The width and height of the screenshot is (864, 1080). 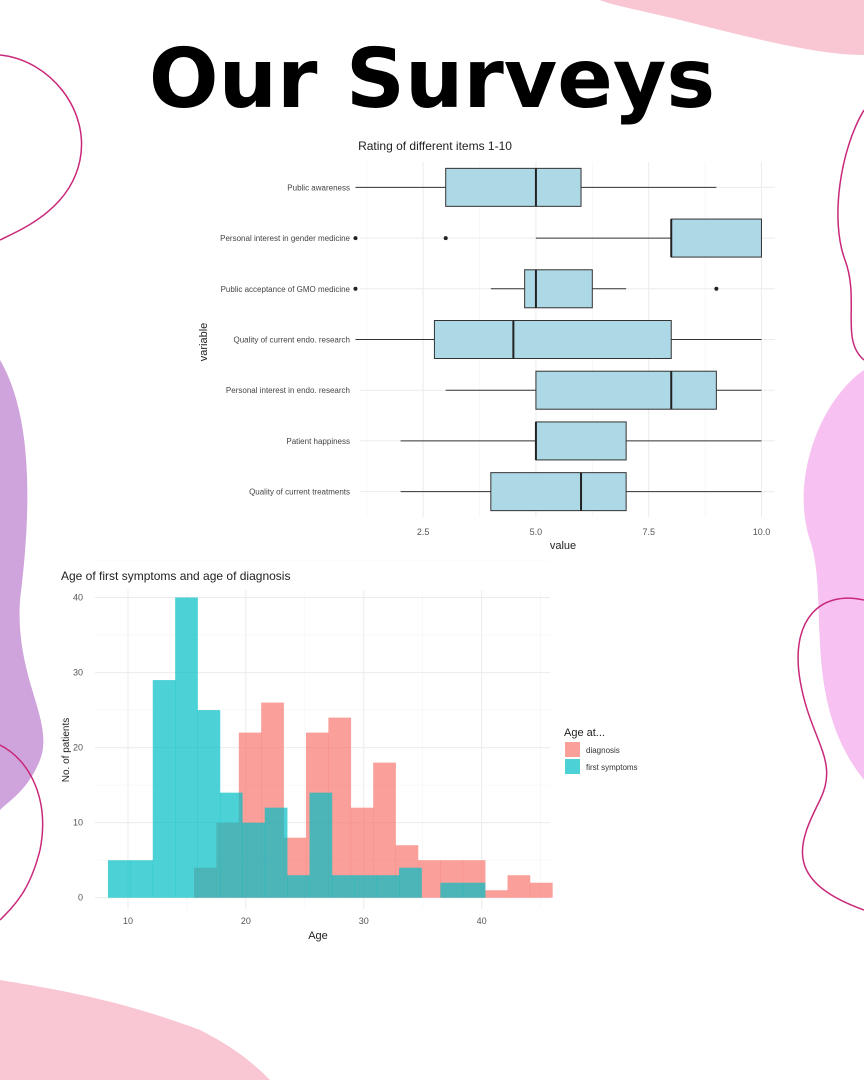 I want to click on y-tick-label: 20, so click(x=78, y=748).